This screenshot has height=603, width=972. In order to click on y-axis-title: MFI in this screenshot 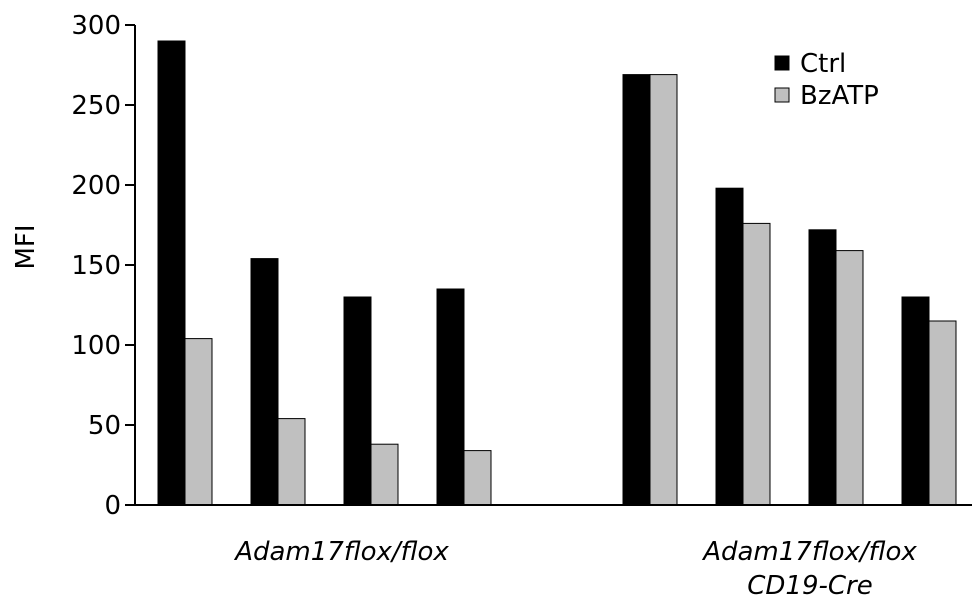, I will do `click(26, 246)`.